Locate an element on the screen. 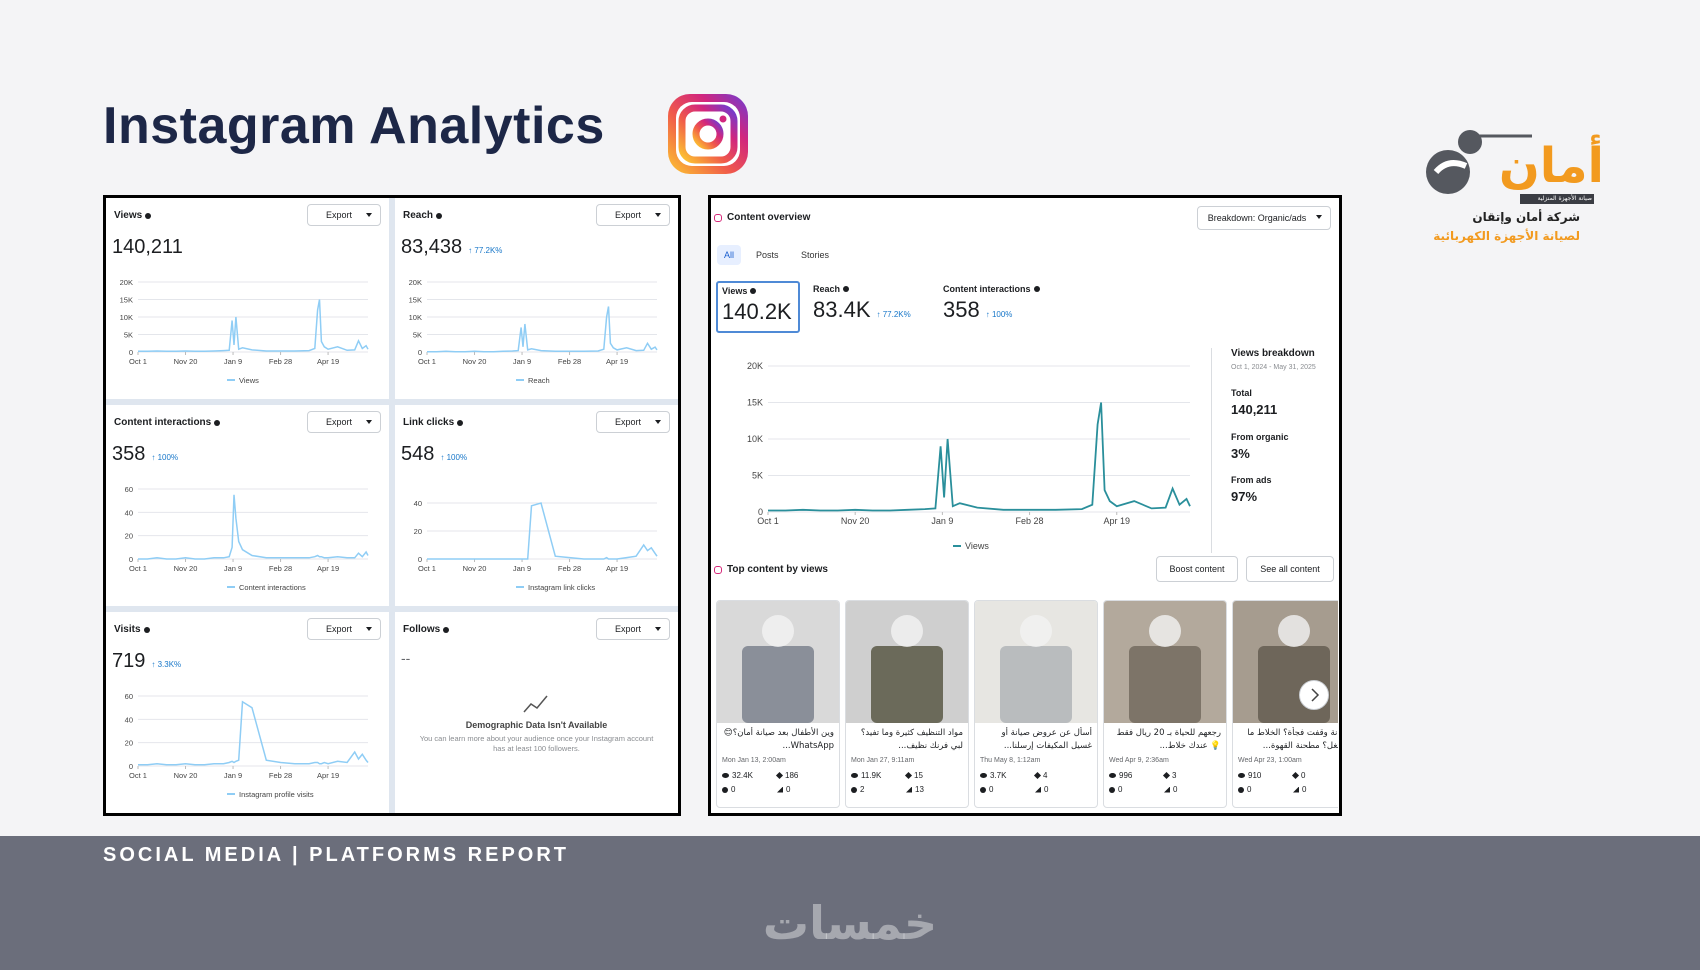 The image size is (1700, 970). stat-value: 4 is located at coordinates (1045, 775).